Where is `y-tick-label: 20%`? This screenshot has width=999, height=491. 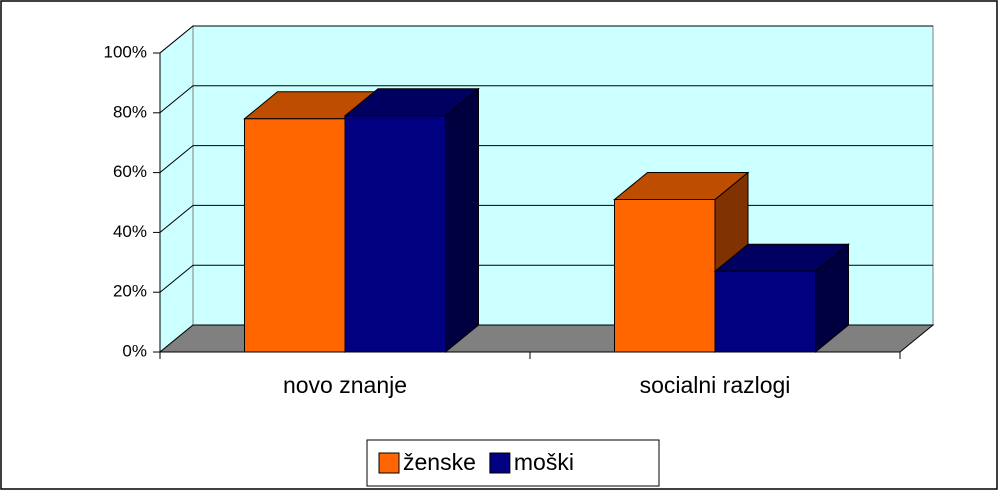
y-tick-label: 20% is located at coordinates (130, 291).